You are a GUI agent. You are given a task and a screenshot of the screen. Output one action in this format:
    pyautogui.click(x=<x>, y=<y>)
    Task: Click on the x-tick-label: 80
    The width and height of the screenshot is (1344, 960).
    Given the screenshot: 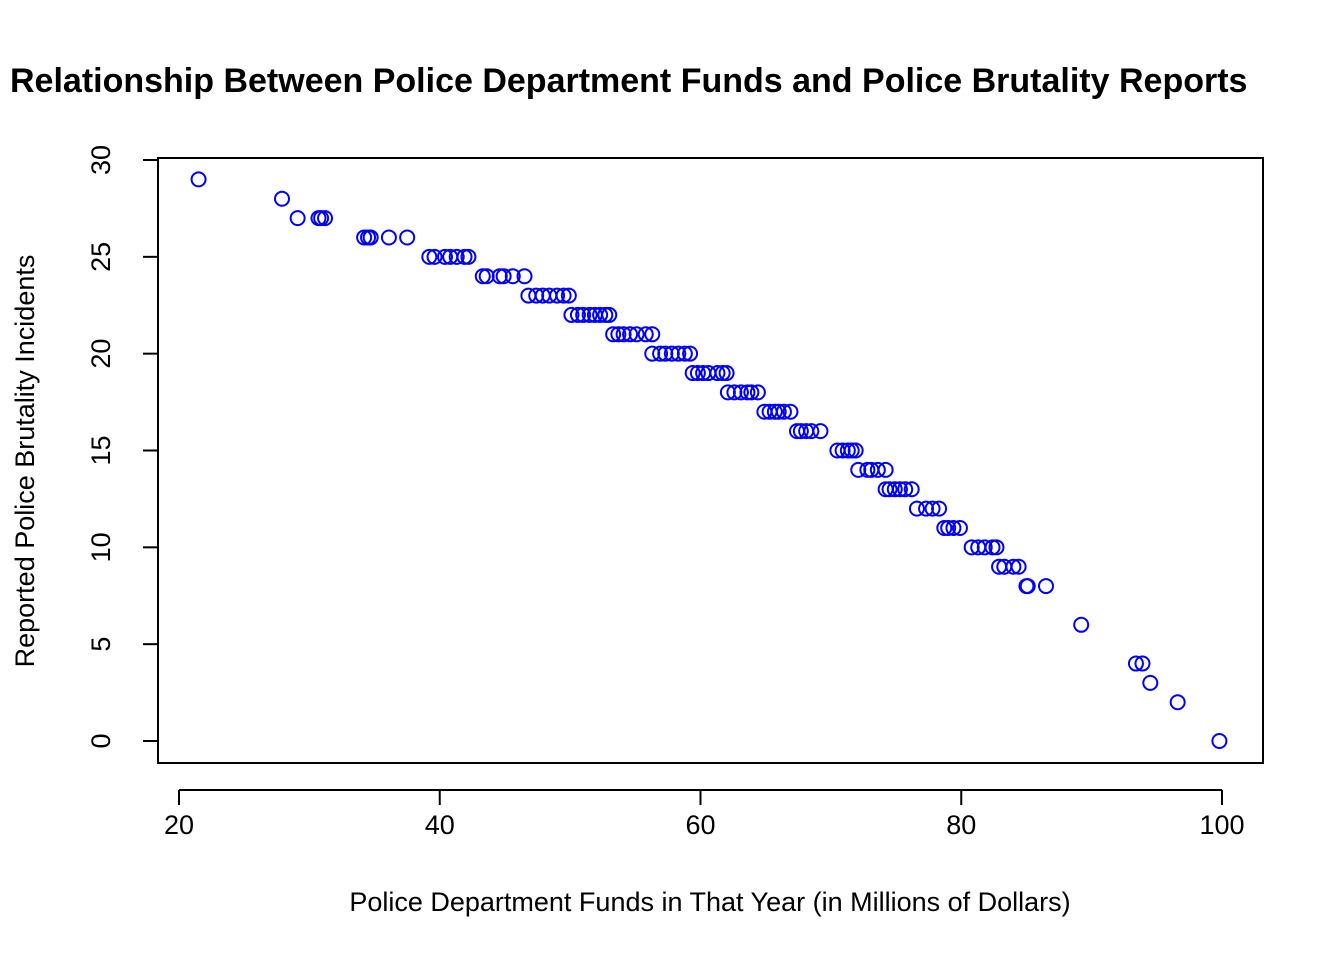 What is the action you would take?
    pyautogui.click(x=961, y=825)
    